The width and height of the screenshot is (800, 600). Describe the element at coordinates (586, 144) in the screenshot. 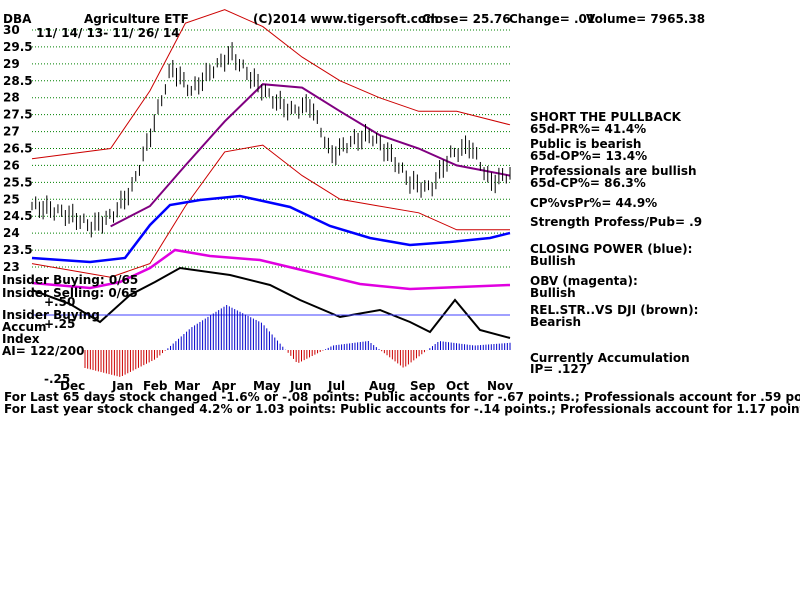

I see `public-bearish-title: Public is bearish` at that location.